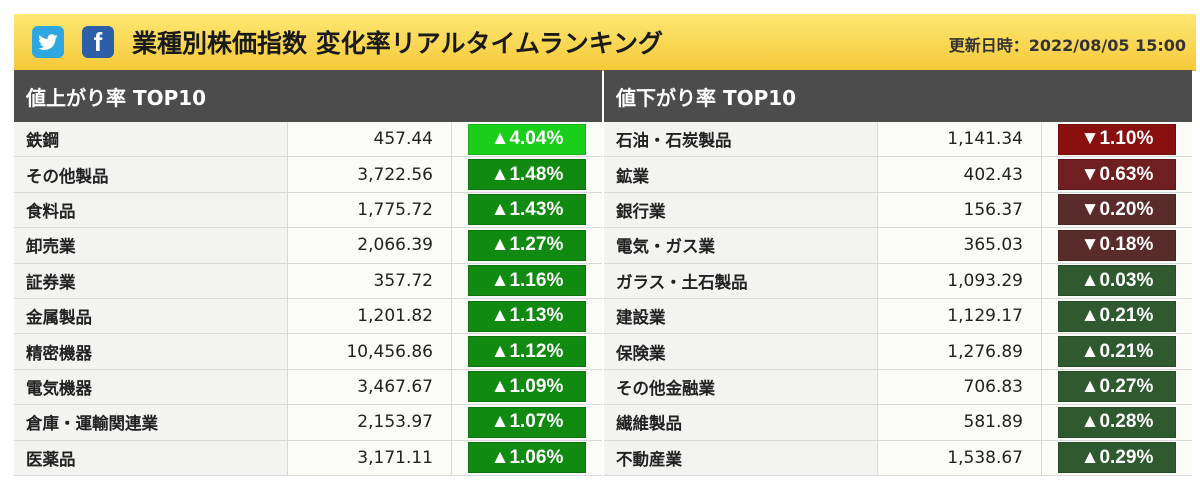  What do you see at coordinates (151, 422) in the screenshot?
I see `sector-name: 倉庫・運輸関連業` at bounding box center [151, 422].